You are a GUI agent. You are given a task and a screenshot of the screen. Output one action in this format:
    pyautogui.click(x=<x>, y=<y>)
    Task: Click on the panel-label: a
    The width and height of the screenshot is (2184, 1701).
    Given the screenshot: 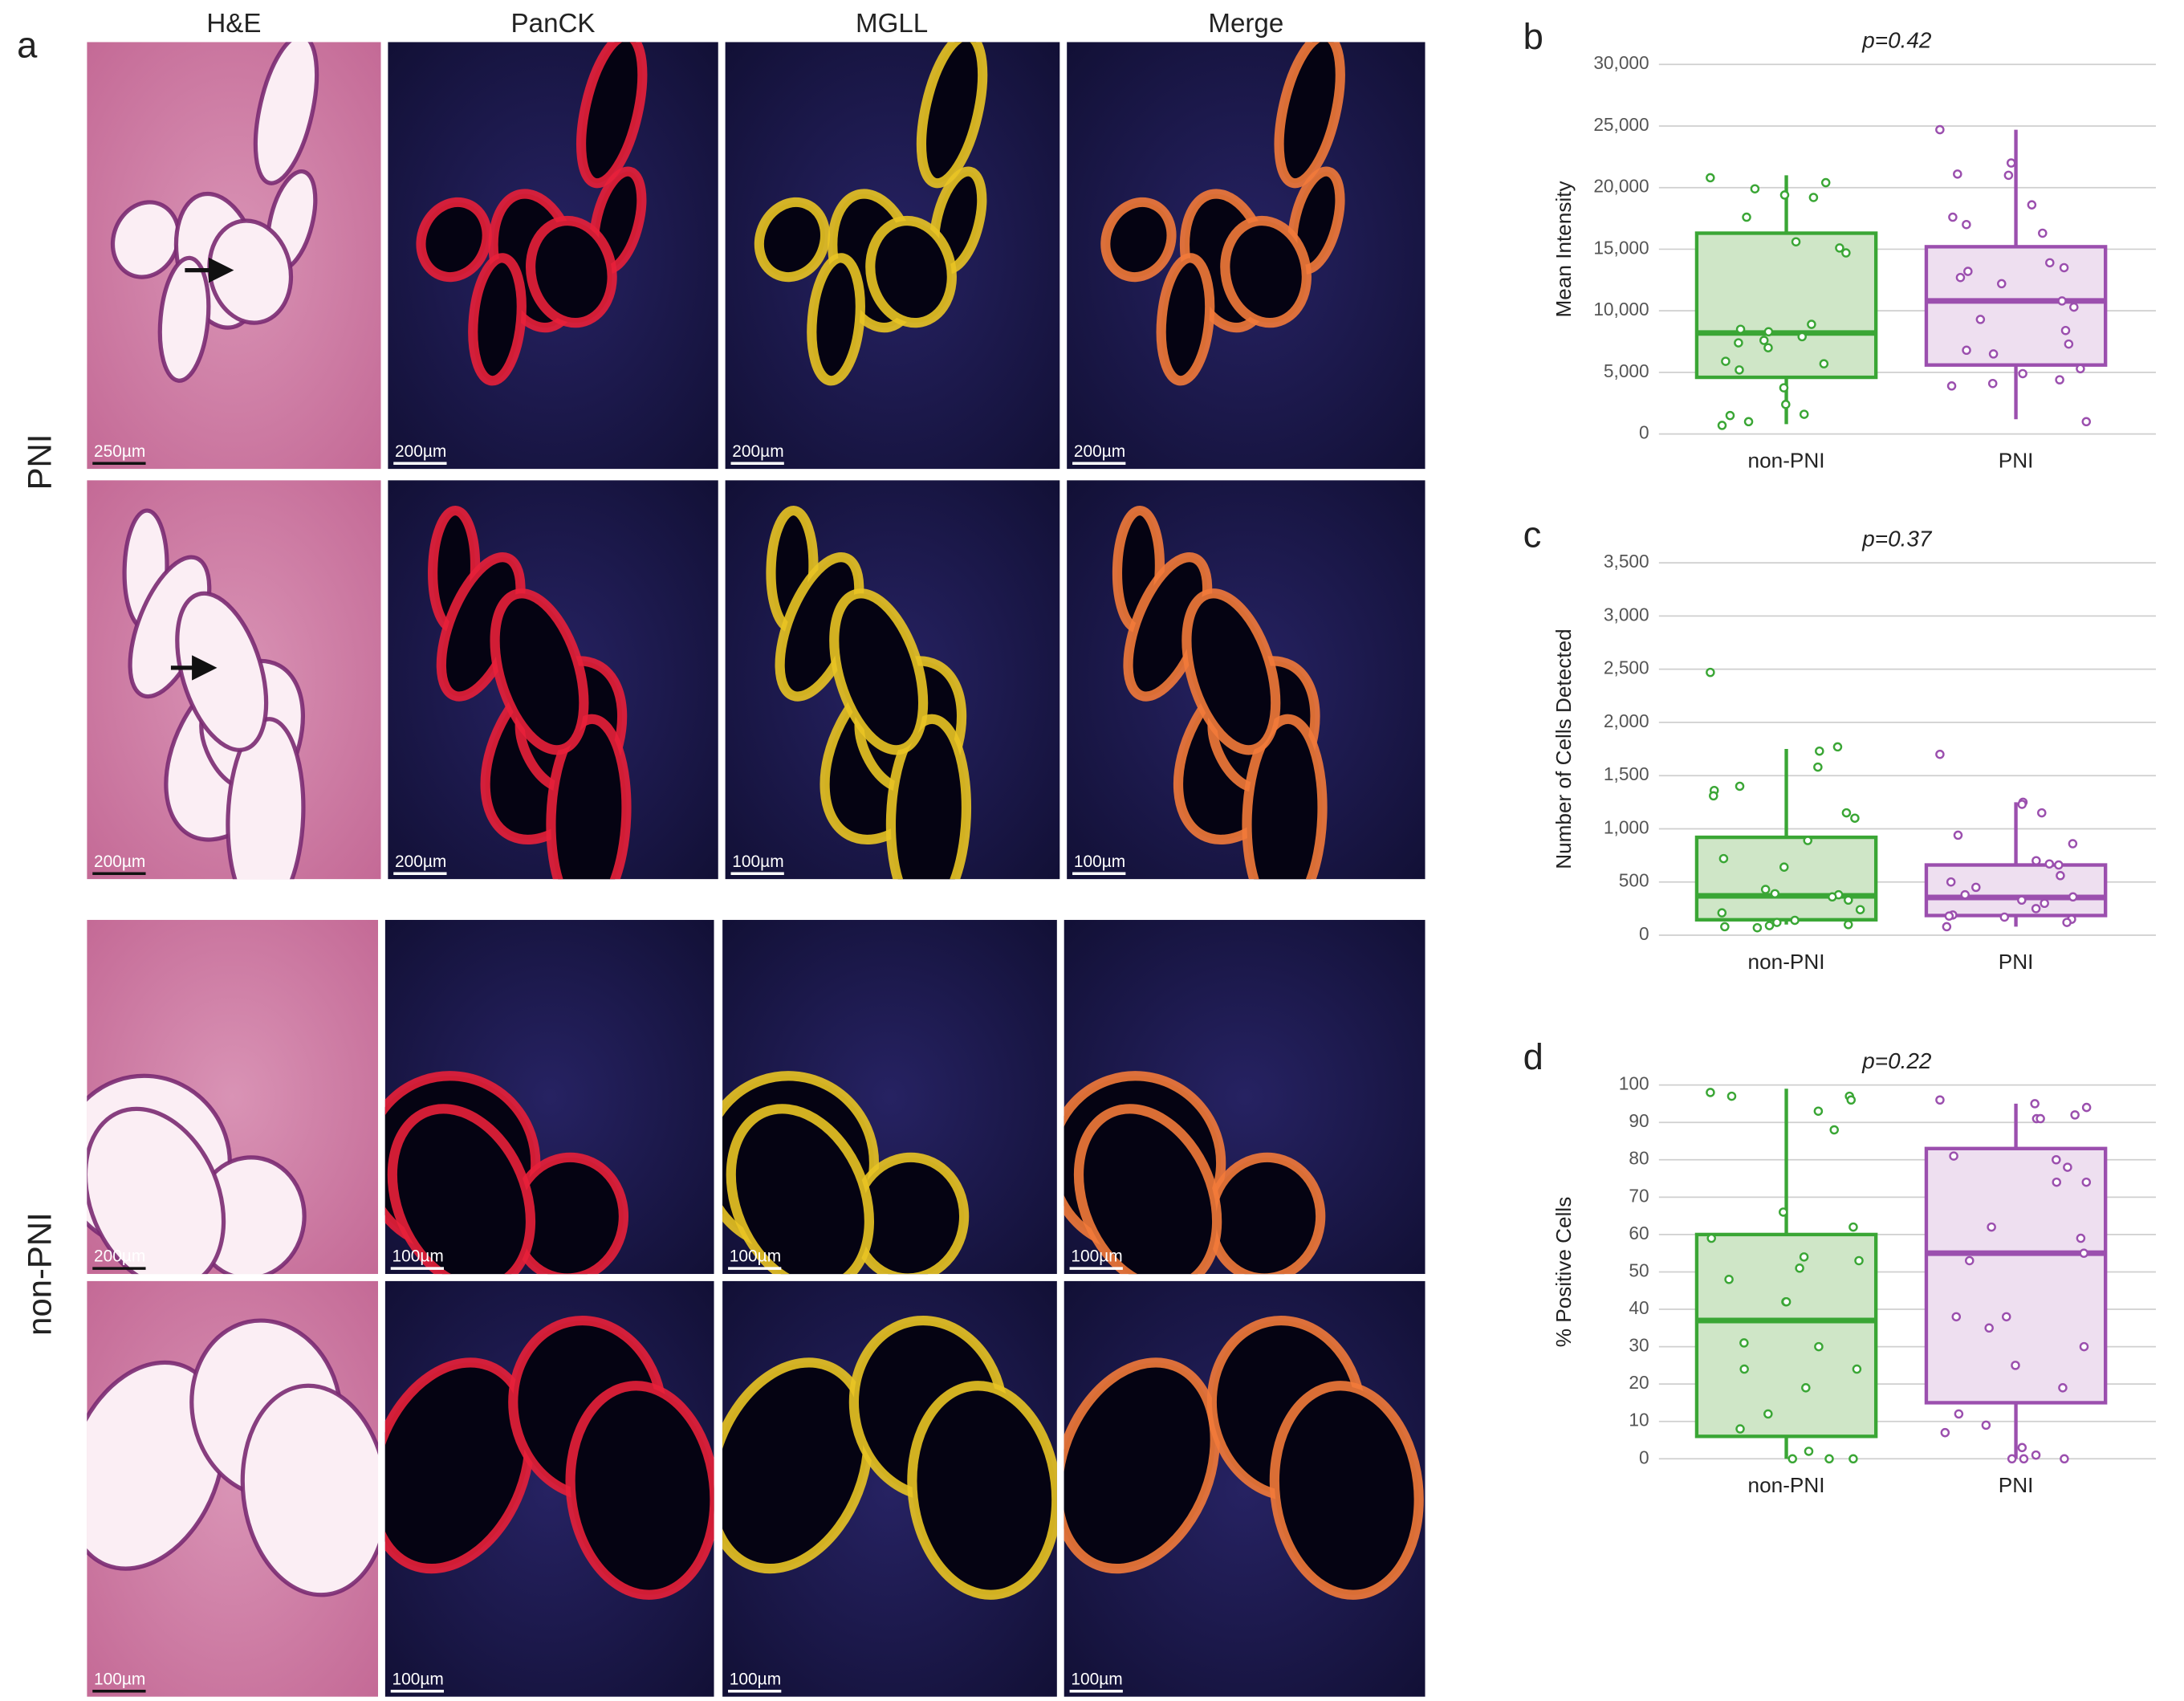 What is the action you would take?
    pyautogui.click(x=28, y=44)
    